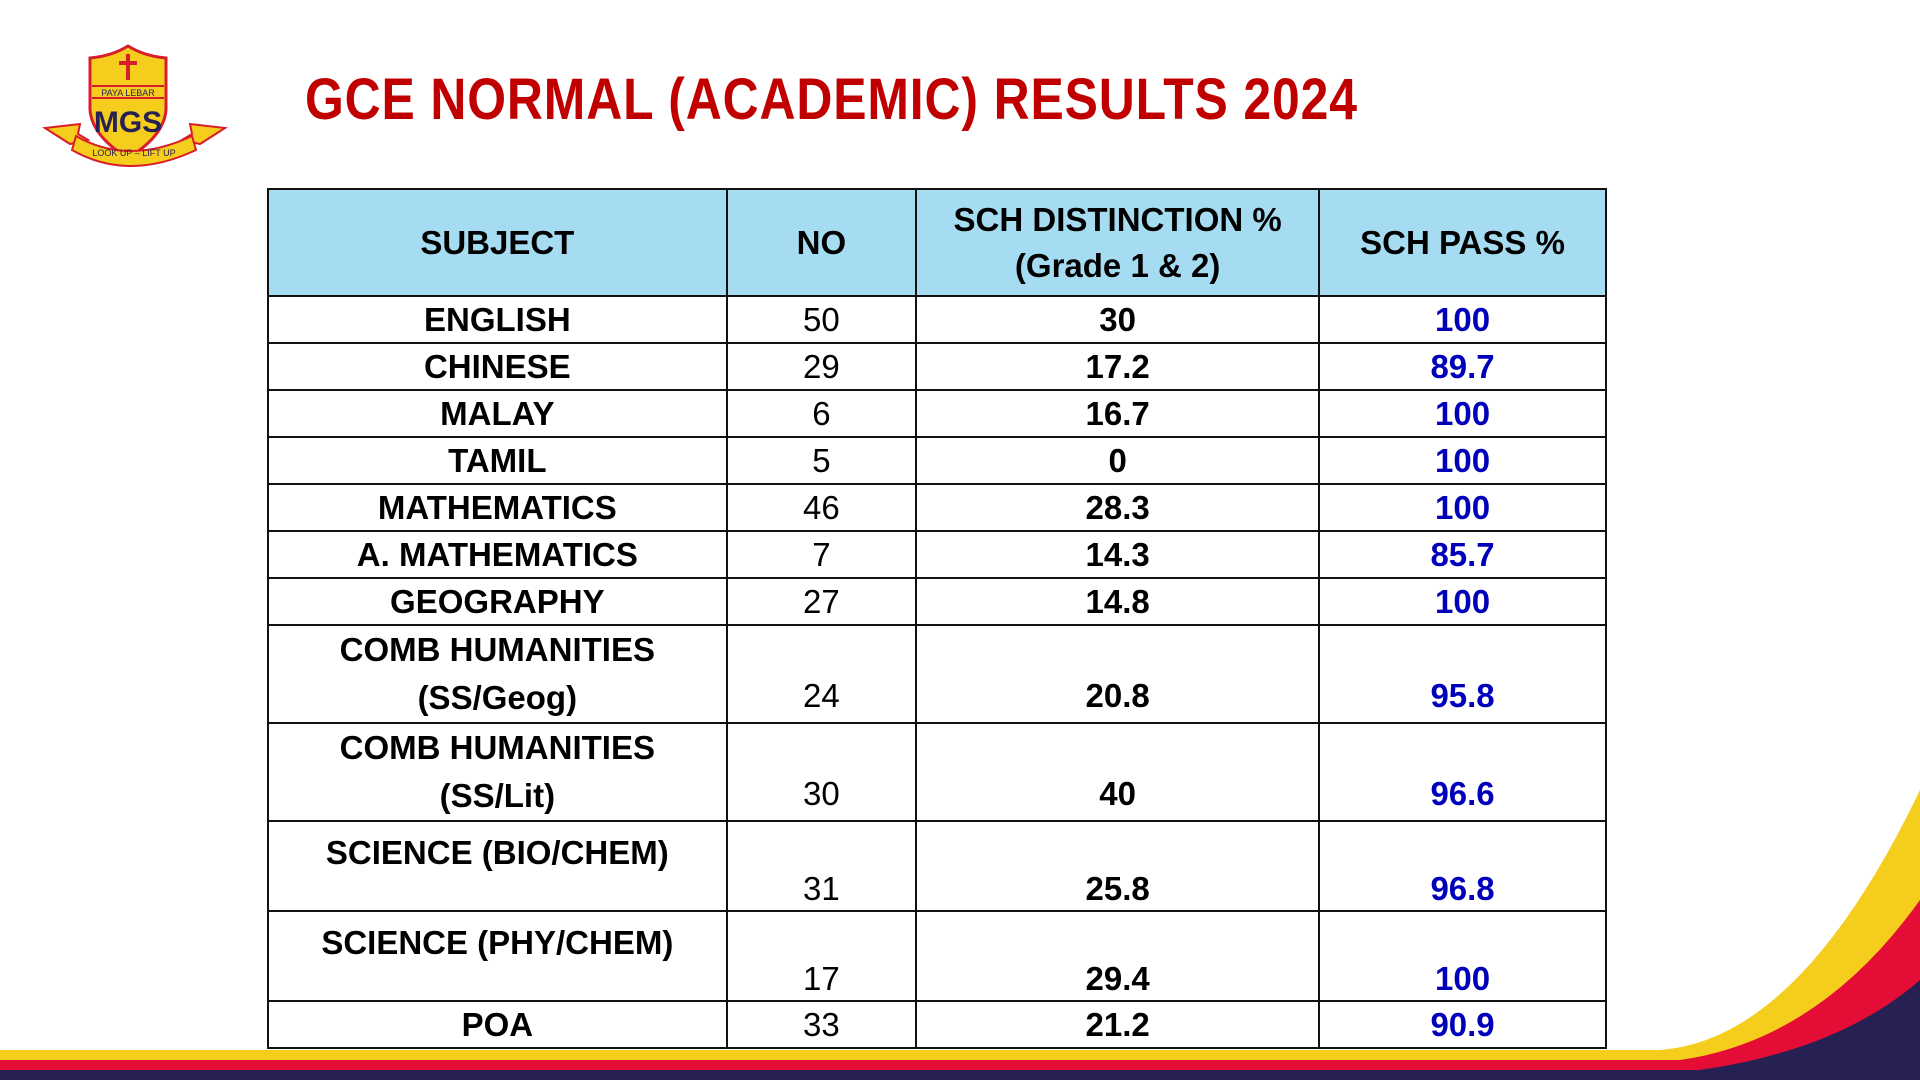  Describe the element at coordinates (497, 460) in the screenshot. I see `cell-subject: TAMIL` at that location.